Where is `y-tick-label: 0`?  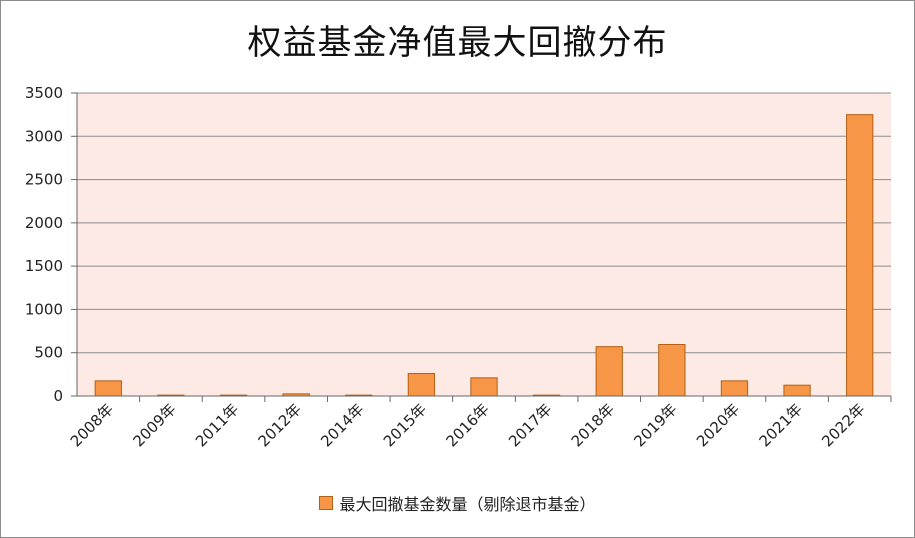 y-tick-label: 0 is located at coordinates (58, 396).